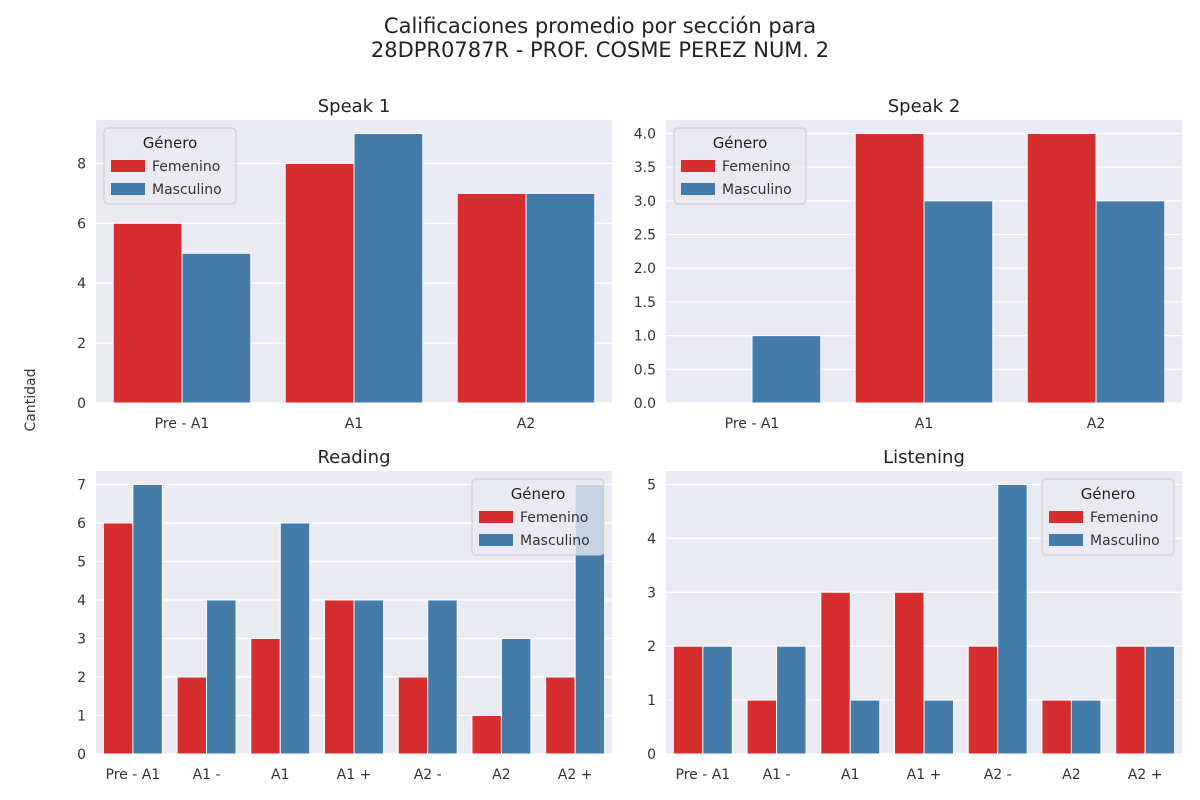  I want to click on chart-2-y-tick-label: 1.0, so click(645, 337).